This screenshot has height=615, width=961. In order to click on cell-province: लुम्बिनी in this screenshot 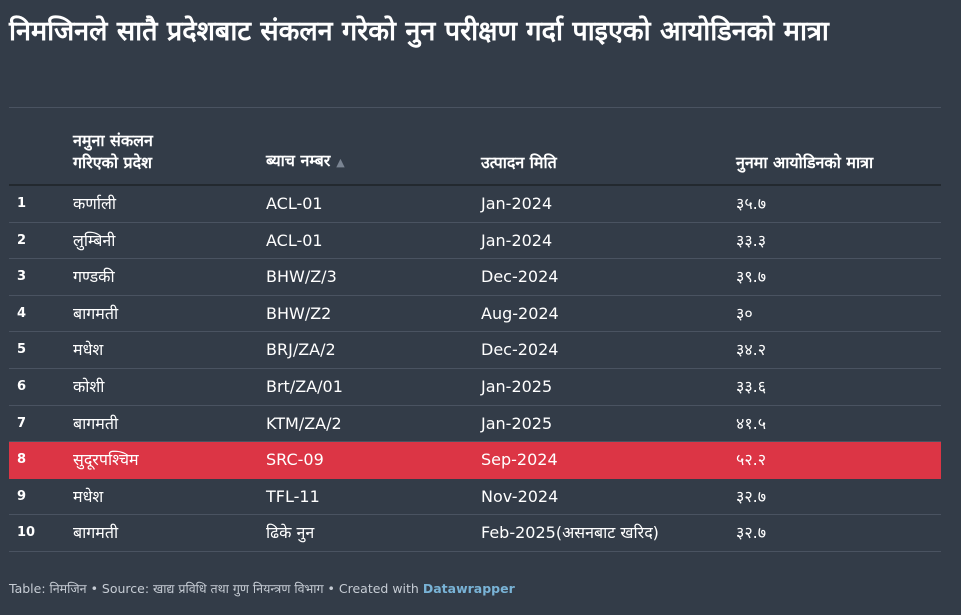, I will do `click(94, 240)`.